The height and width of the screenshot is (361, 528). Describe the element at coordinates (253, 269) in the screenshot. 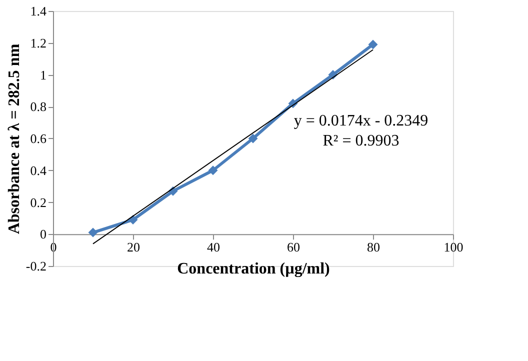

I see `x-axis-title: Concentration (µg/ml)` at that location.